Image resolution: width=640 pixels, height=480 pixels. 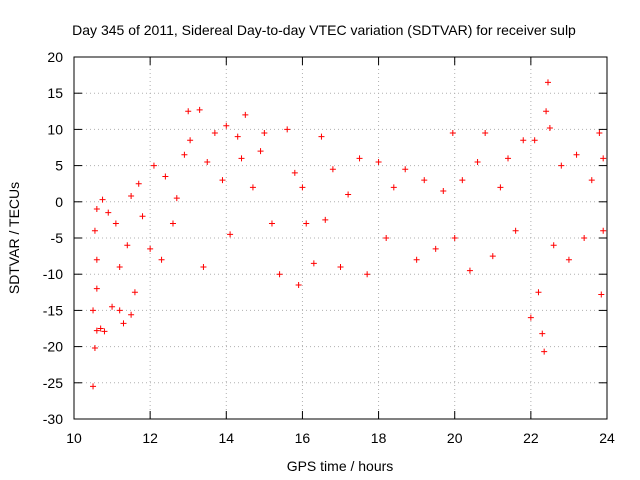 What do you see at coordinates (74, 438) in the screenshot?
I see `x-tick-label: 10` at bounding box center [74, 438].